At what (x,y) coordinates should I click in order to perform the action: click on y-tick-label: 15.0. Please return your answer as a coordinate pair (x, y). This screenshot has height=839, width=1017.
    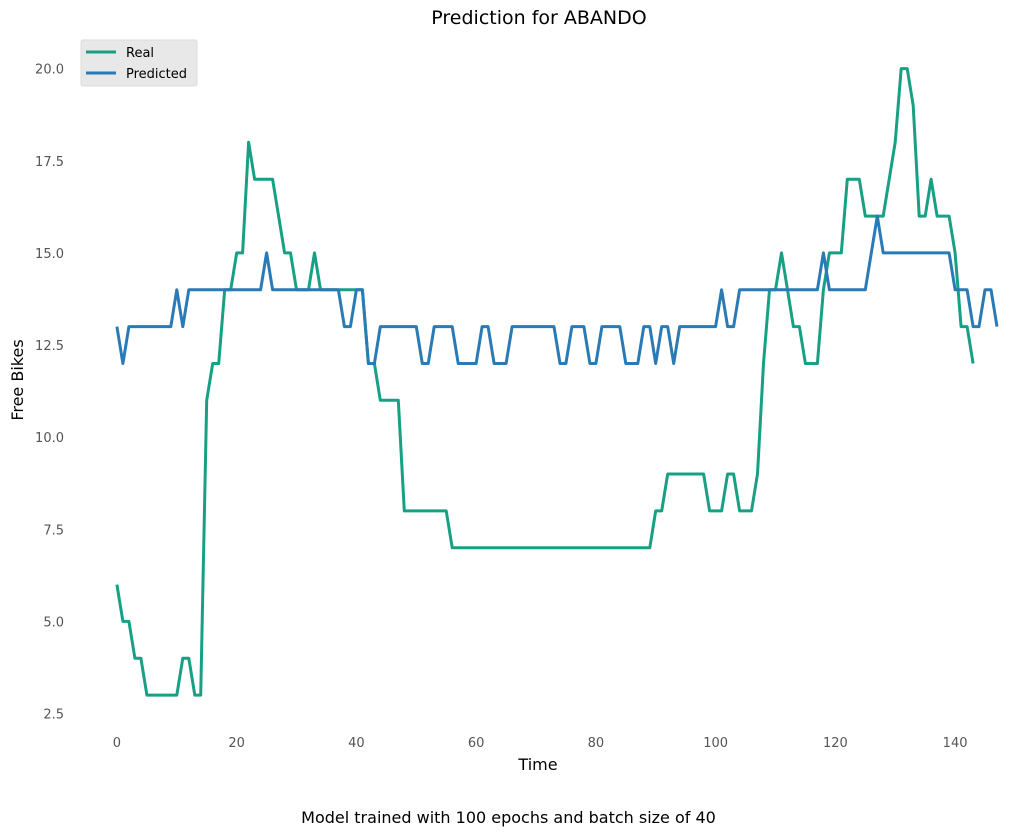
    Looking at the image, I should click on (49, 254).